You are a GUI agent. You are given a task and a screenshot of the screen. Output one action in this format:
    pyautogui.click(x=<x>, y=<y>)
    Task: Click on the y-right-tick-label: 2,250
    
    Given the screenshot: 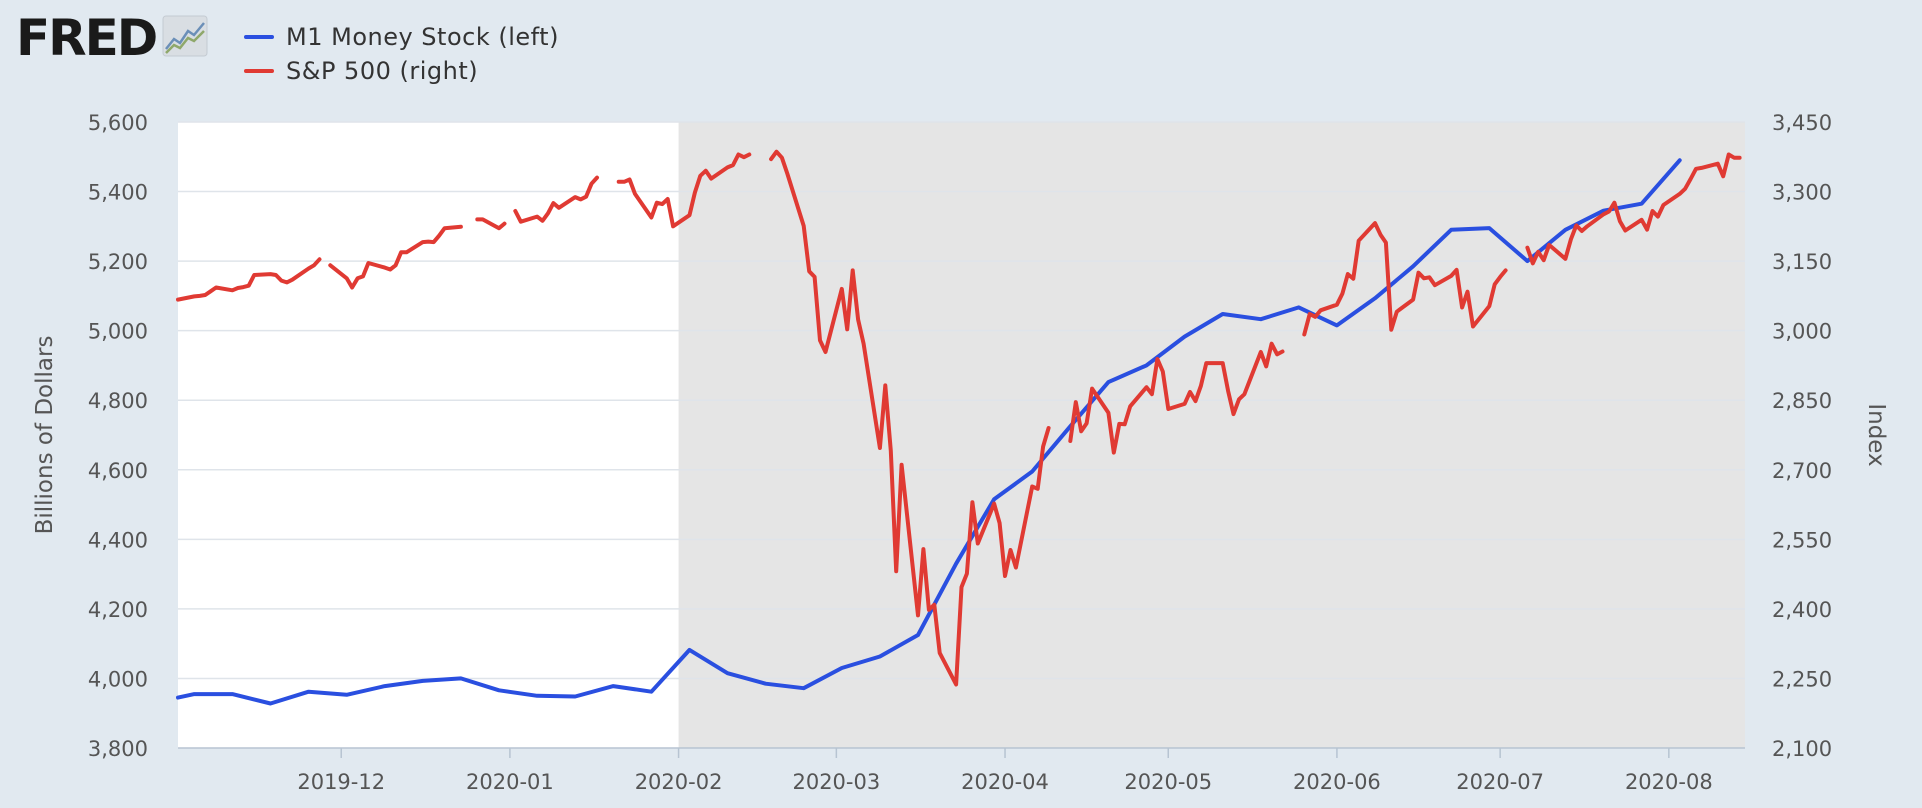 What is the action you would take?
    pyautogui.click(x=1802, y=679)
    